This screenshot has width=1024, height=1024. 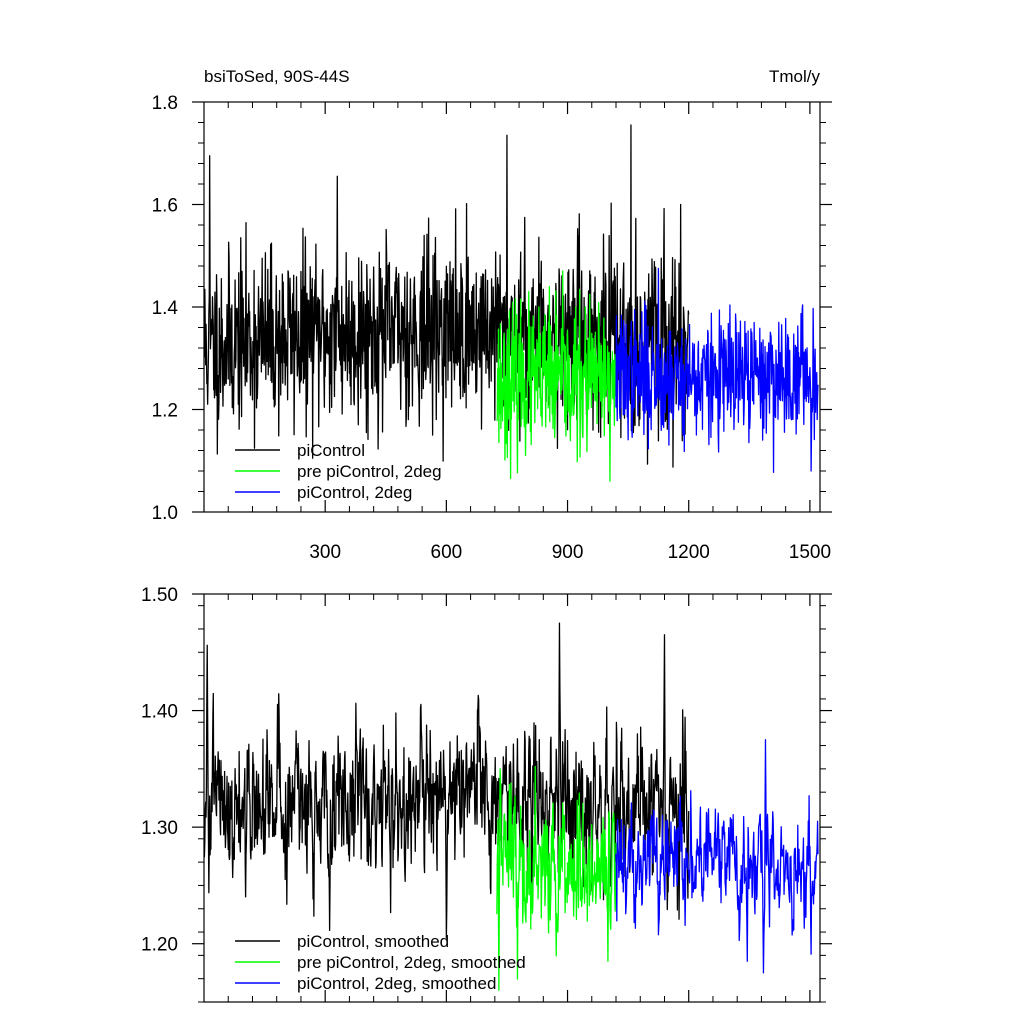 What do you see at coordinates (568, 552) in the screenshot?
I see `x-tick-label: 900` at bounding box center [568, 552].